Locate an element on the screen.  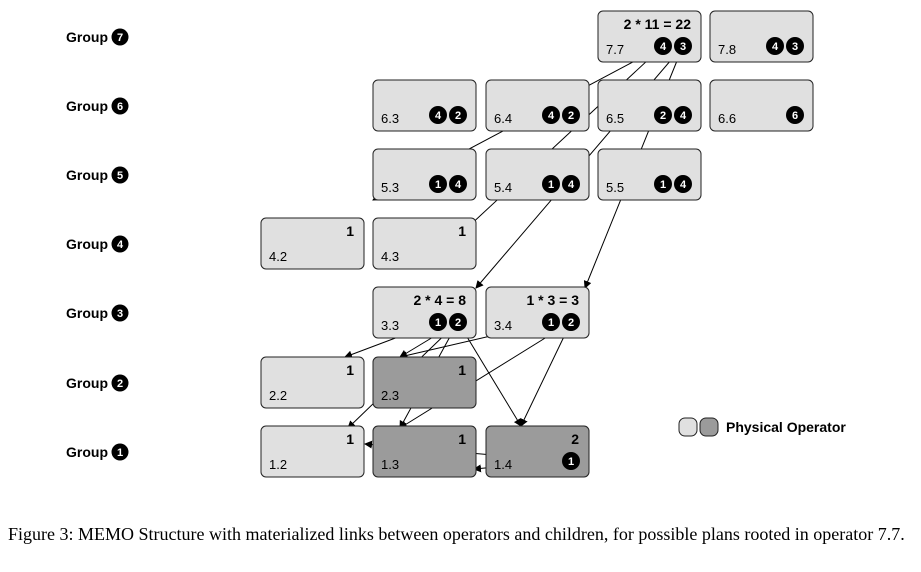
group-number: 2 is located at coordinates (120, 384).